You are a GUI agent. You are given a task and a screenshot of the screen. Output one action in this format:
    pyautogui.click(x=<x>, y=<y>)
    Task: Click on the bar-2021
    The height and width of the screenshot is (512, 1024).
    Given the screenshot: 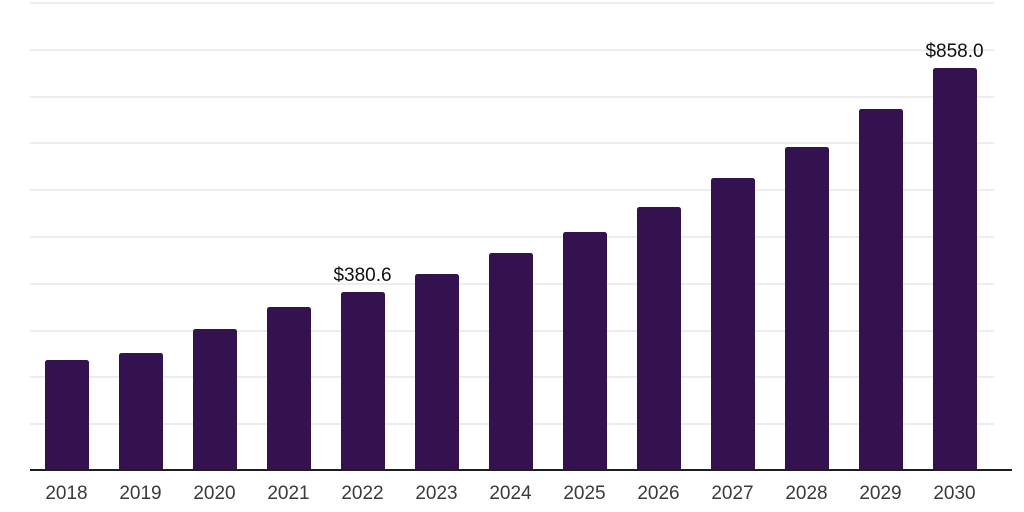 What is the action you would take?
    pyautogui.click(x=288, y=388)
    